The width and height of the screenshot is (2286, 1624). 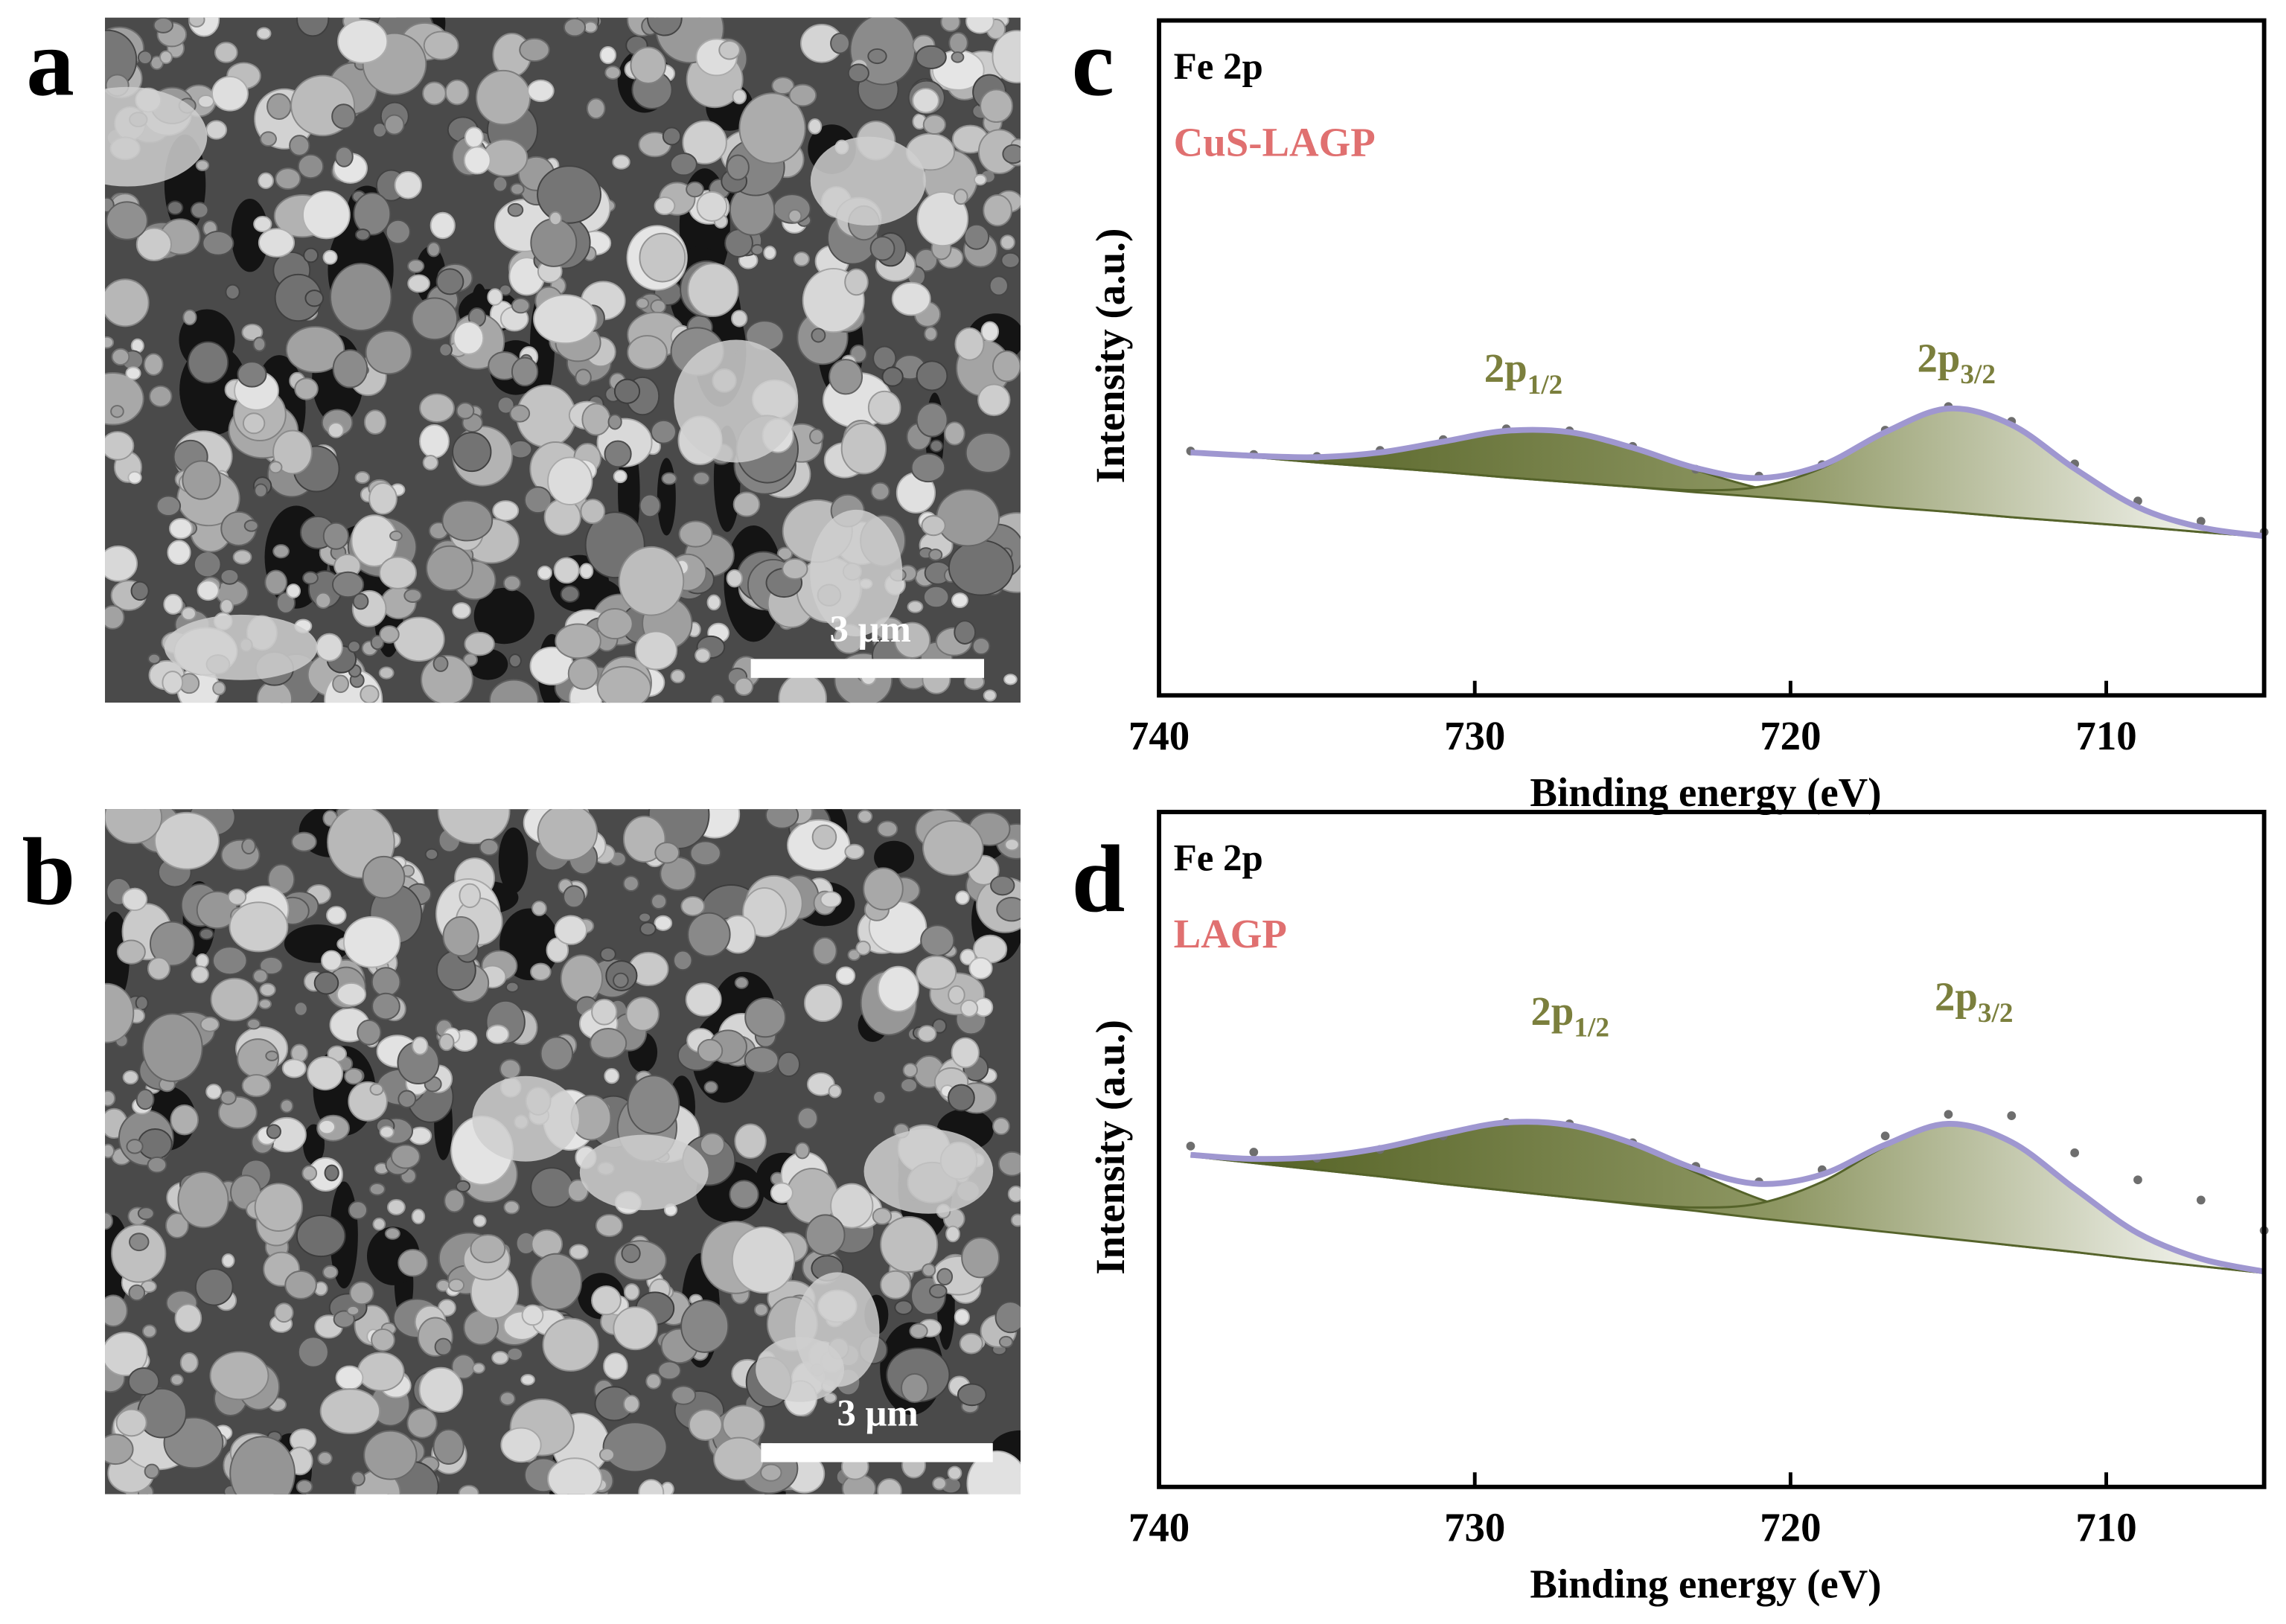 What do you see at coordinates (1159, 1527) in the screenshot?
I see `x-tick-label: 740` at bounding box center [1159, 1527].